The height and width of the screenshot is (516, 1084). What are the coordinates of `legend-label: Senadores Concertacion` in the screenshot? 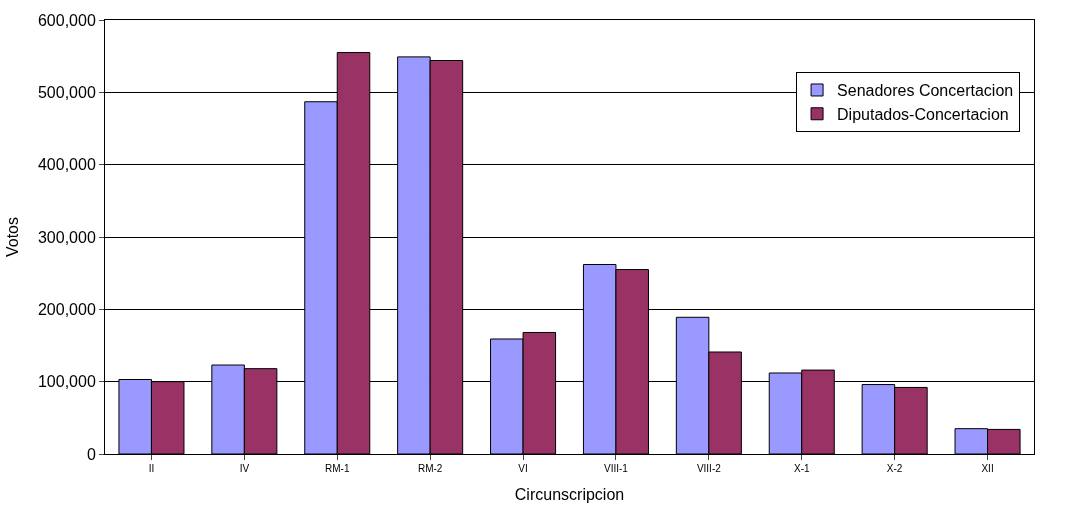 It's located at (925, 91).